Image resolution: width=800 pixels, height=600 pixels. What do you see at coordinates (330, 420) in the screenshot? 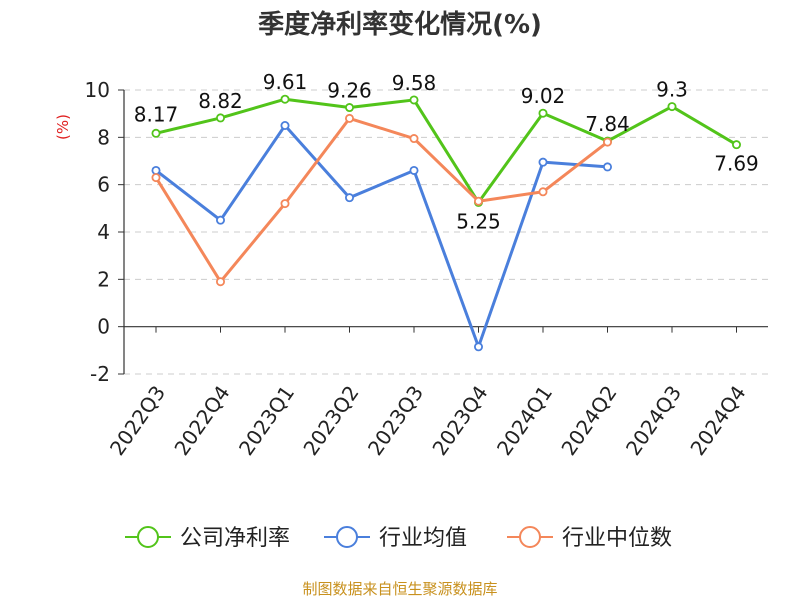
I see `x-tick-label: 2023Q2` at bounding box center [330, 420].